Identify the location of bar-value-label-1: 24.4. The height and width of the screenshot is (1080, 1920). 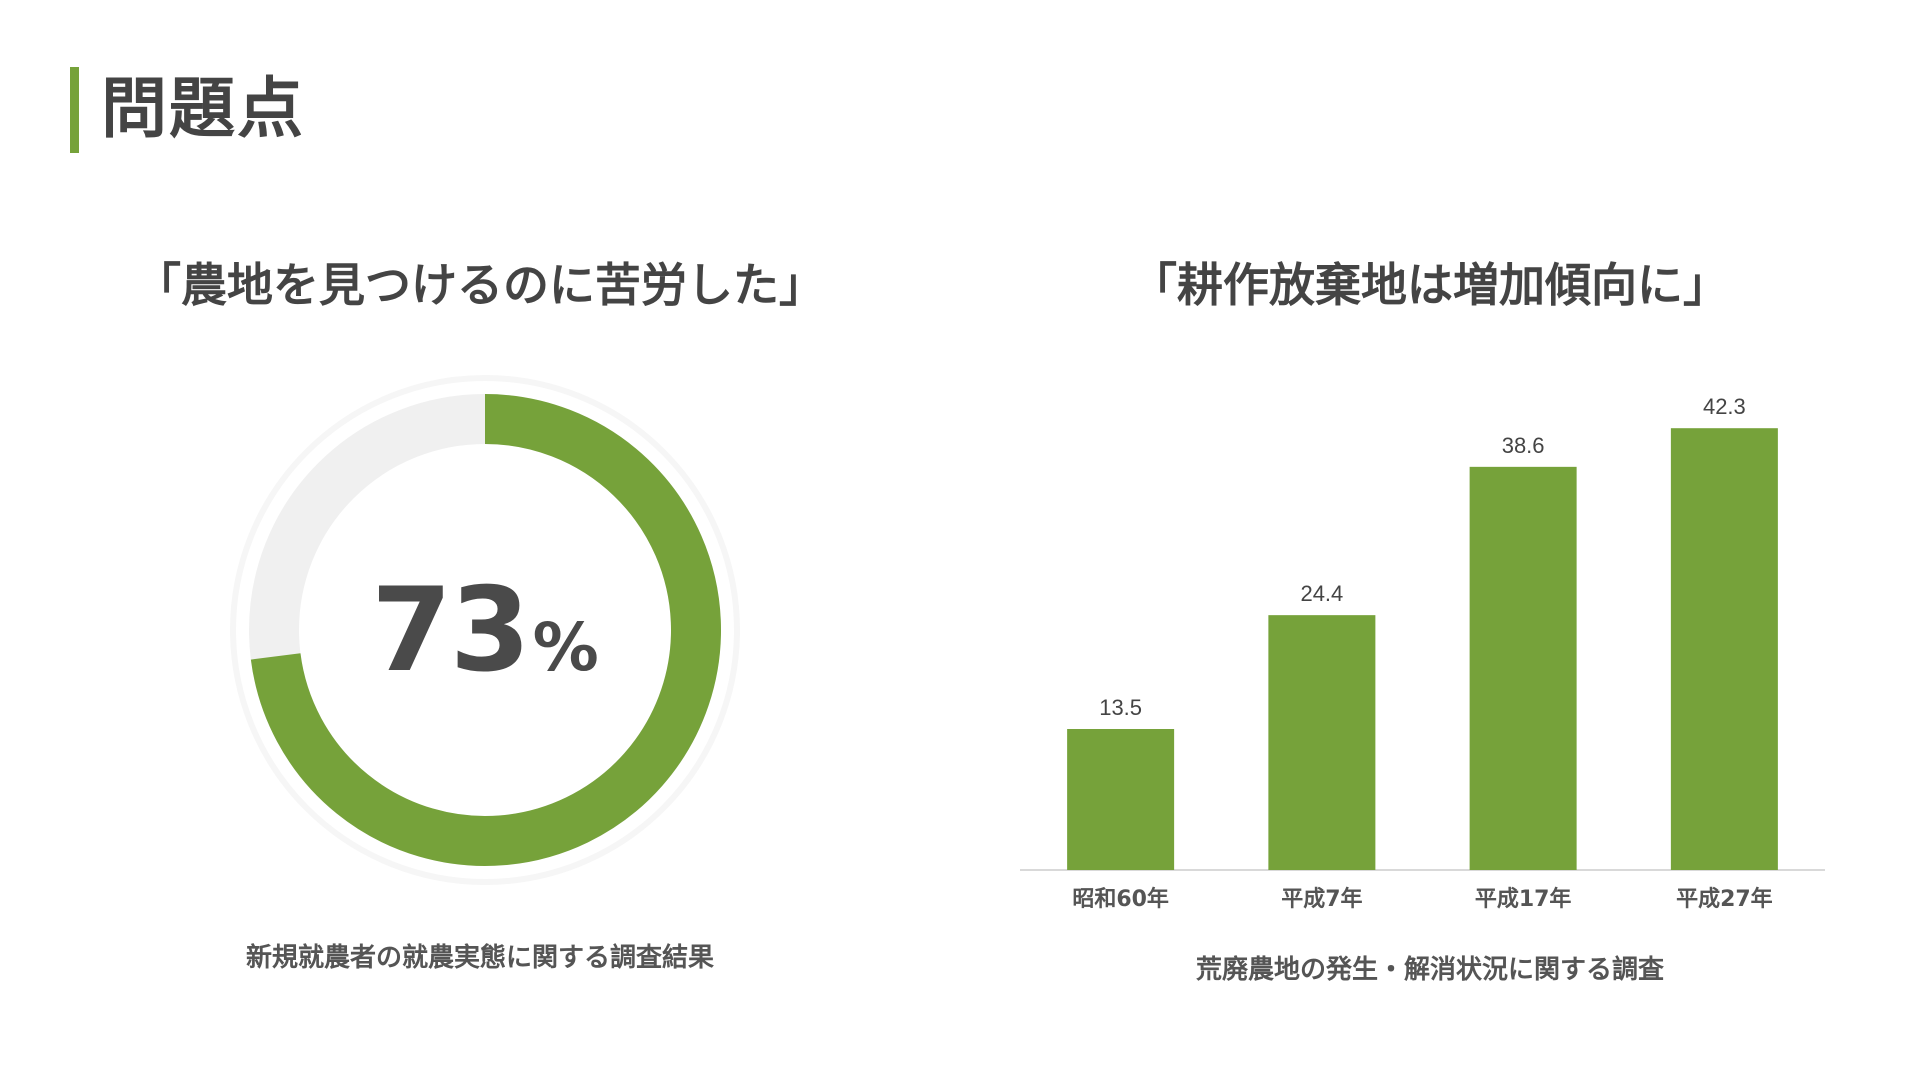
(1321, 593).